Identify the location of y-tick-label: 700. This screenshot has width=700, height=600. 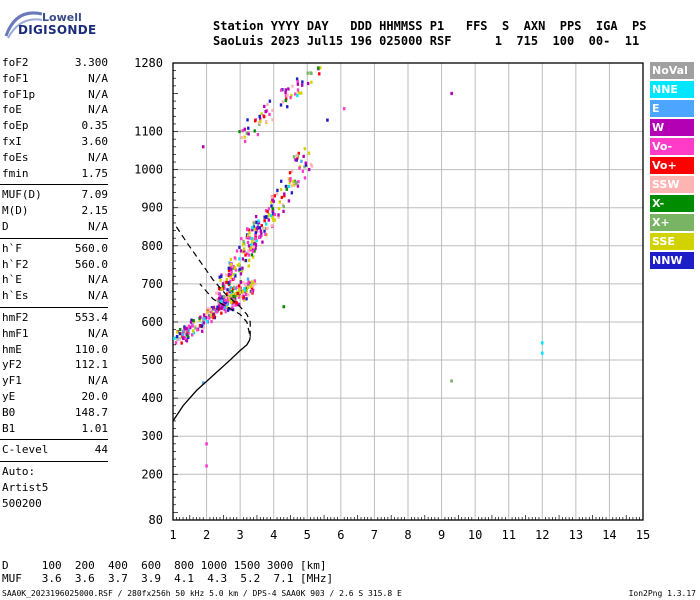
(152, 284).